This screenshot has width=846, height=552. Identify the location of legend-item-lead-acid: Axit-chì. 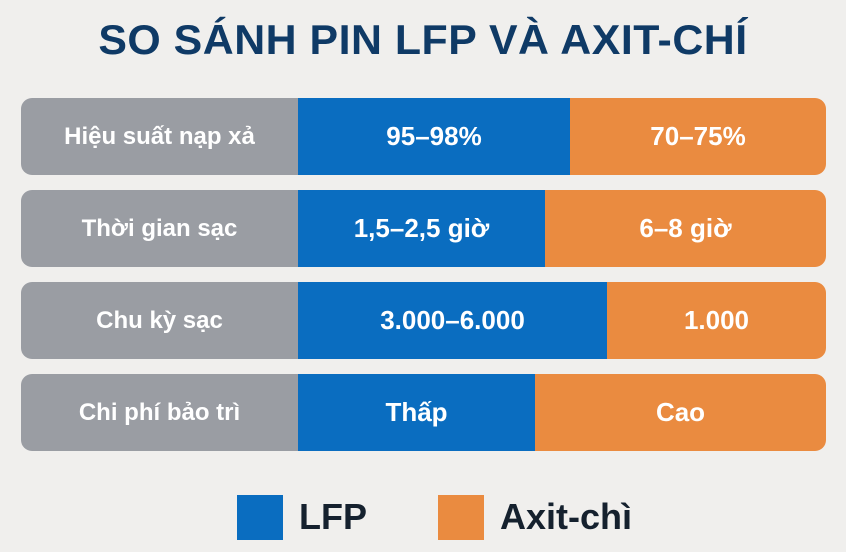
(535, 517).